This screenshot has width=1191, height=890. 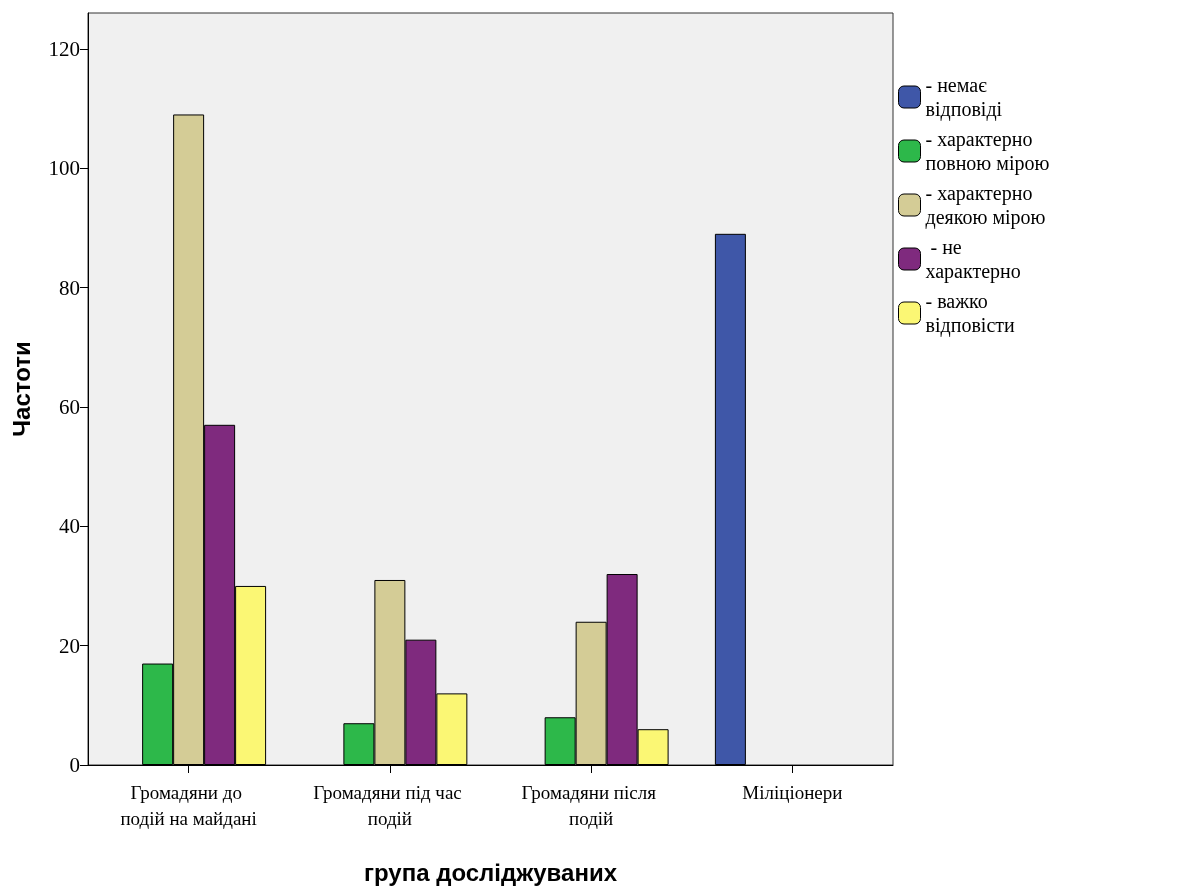 I want to click on x-tick-label: Громадяни після подій, so click(x=591, y=805).